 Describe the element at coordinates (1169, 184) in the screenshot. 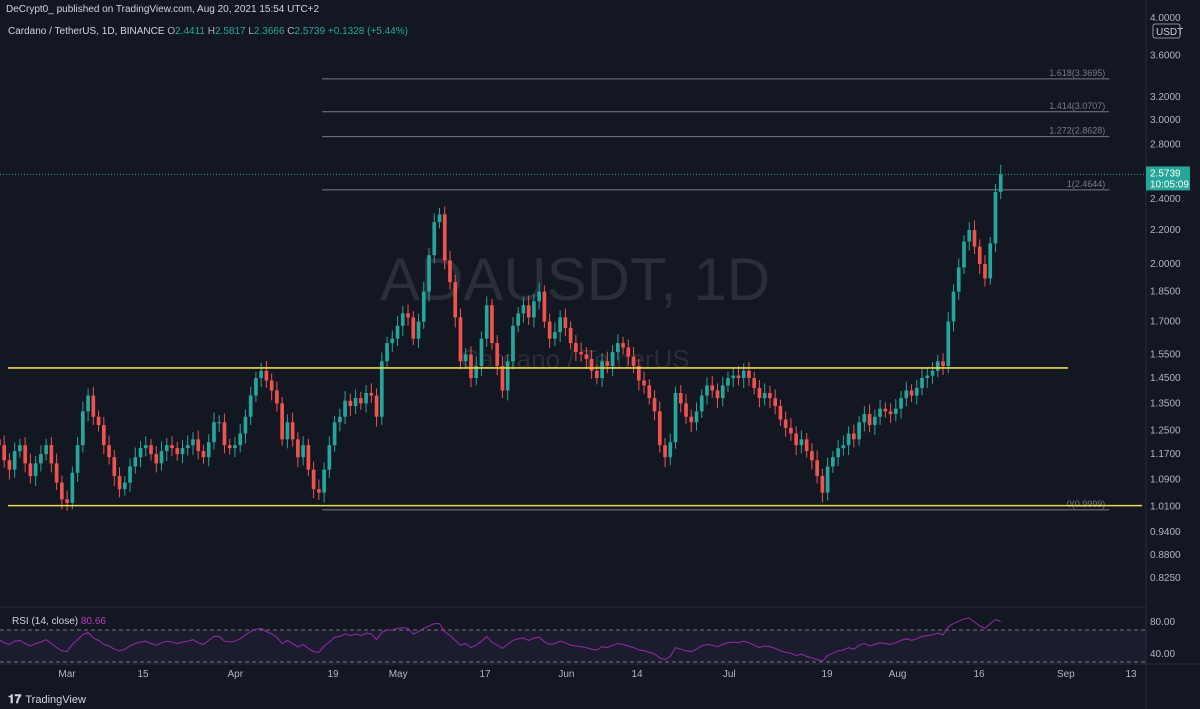

I see `price-badge-countdown: 10:05:09` at that location.